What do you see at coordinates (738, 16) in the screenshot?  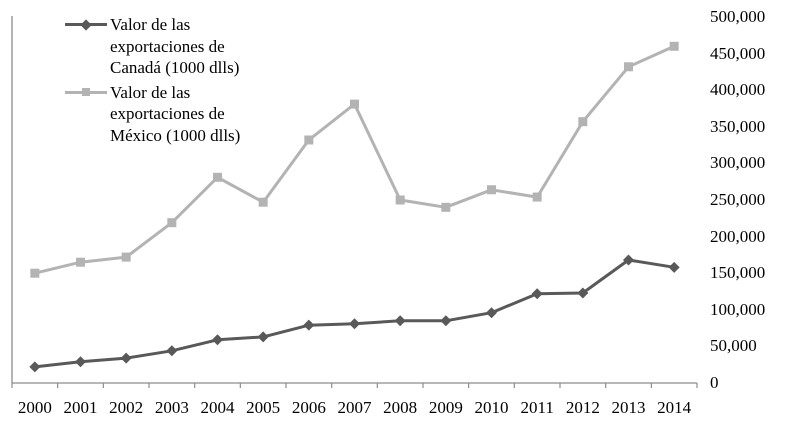 I see `y-tick-label: 500,000` at bounding box center [738, 16].